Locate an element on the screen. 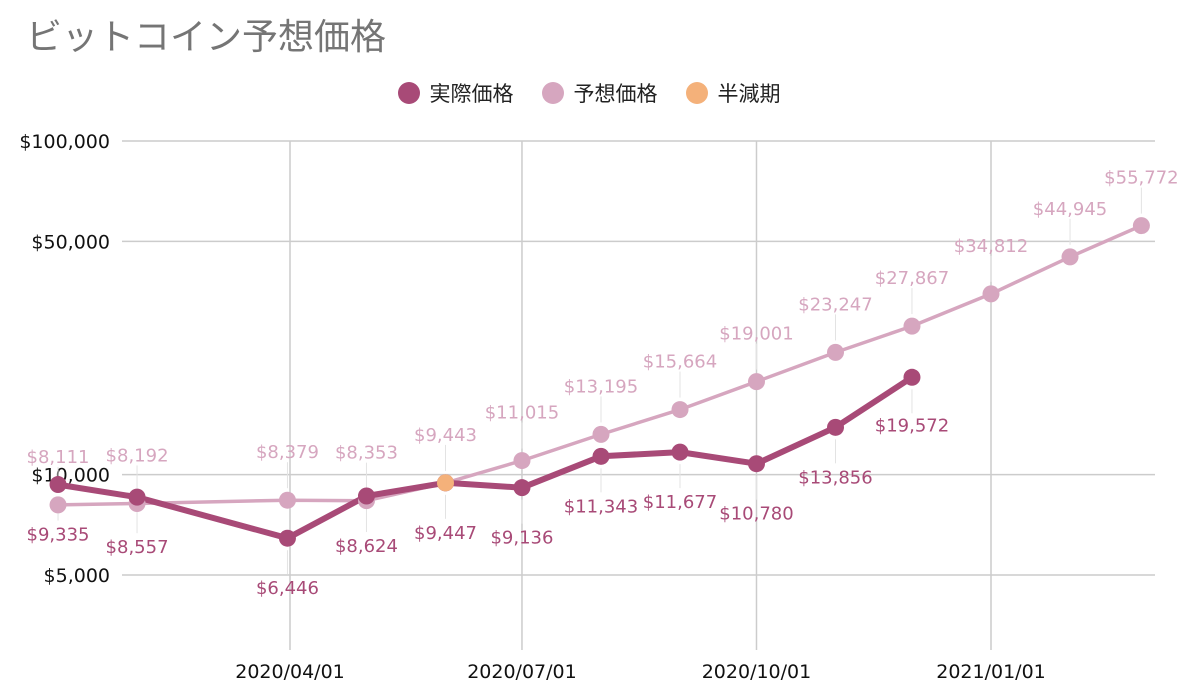 The height and width of the screenshot is (696, 1178). data-label-forecast: $9,443 is located at coordinates (445, 435).